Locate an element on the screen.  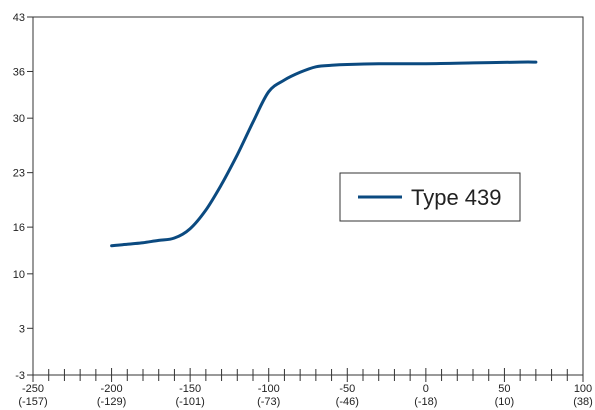
y-tick-label: 16 is located at coordinates (19, 228).